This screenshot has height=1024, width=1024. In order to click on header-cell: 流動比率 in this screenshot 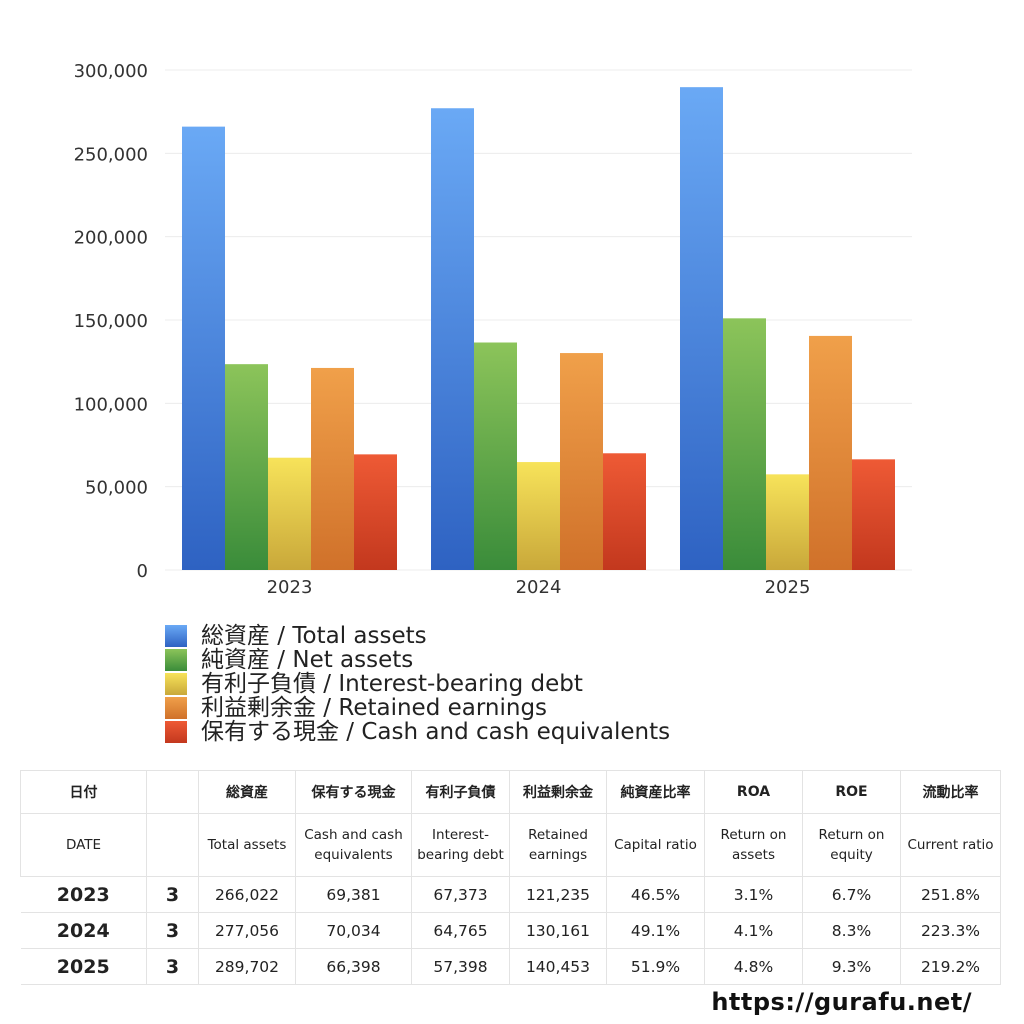, I will do `click(950, 792)`.